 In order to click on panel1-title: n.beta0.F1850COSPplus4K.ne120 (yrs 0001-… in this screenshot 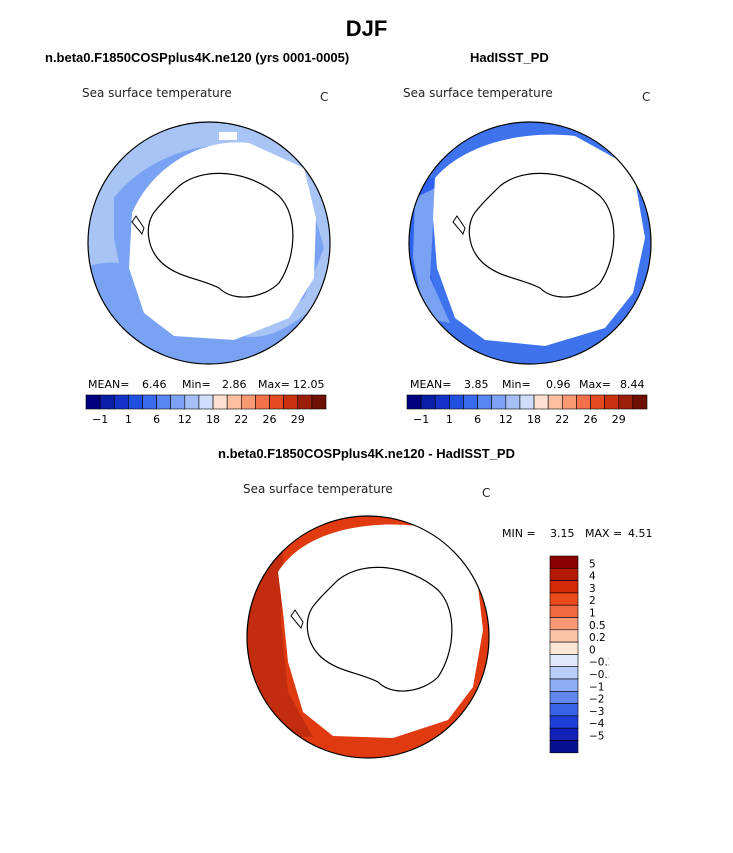, I will do `click(197, 57)`.